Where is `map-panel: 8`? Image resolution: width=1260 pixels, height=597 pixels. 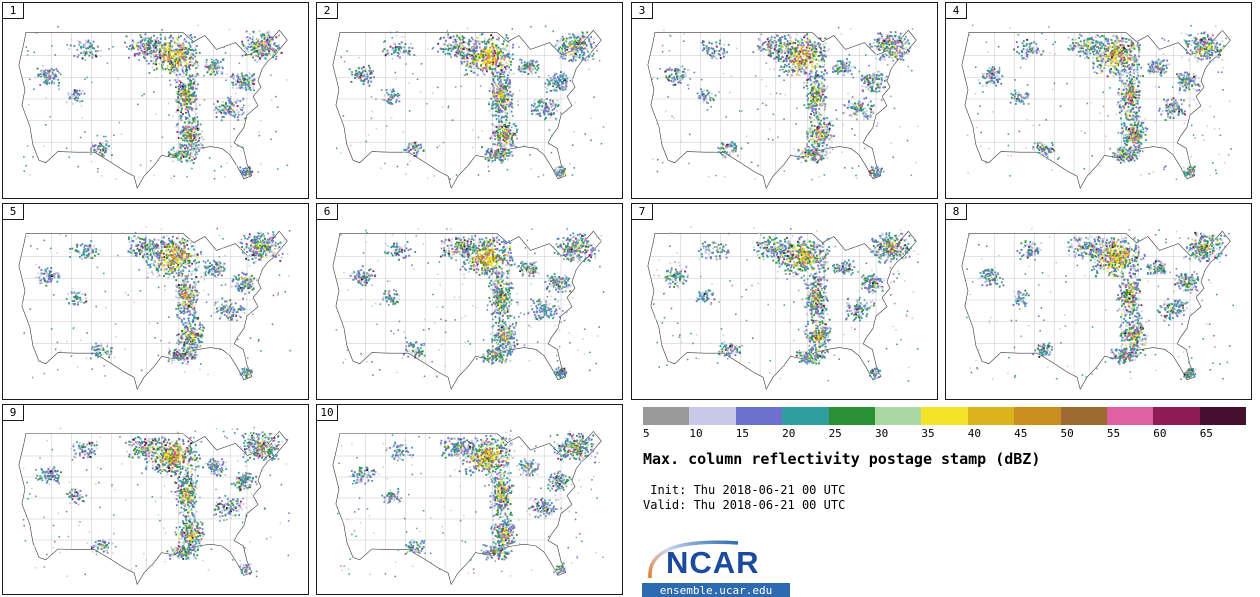 map-panel: 8 is located at coordinates (1098, 301).